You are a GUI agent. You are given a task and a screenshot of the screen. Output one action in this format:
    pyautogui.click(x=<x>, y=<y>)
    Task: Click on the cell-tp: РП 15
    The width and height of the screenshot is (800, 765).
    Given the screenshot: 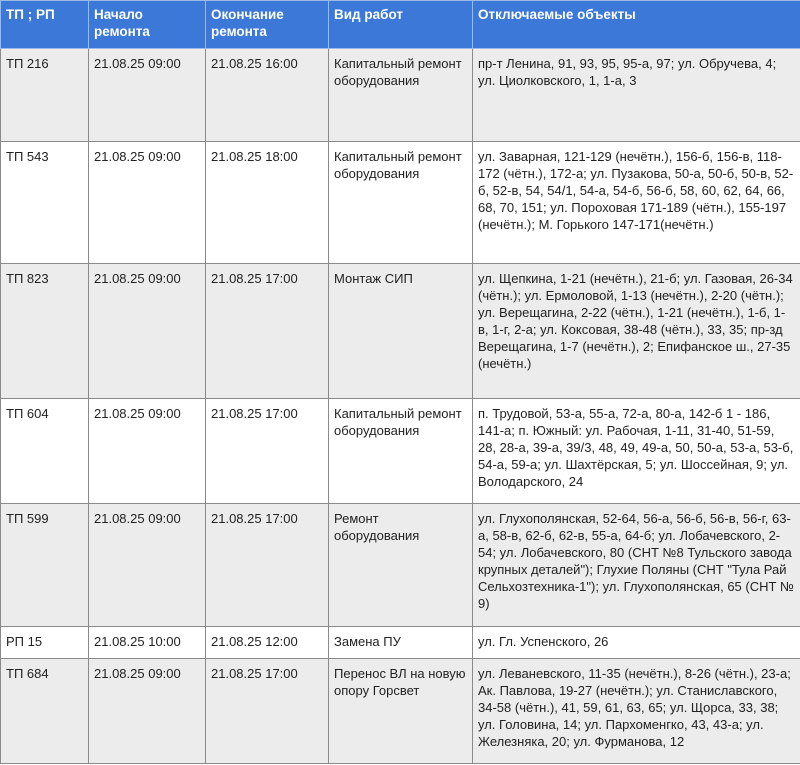 What is the action you would take?
    pyautogui.click(x=44, y=642)
    